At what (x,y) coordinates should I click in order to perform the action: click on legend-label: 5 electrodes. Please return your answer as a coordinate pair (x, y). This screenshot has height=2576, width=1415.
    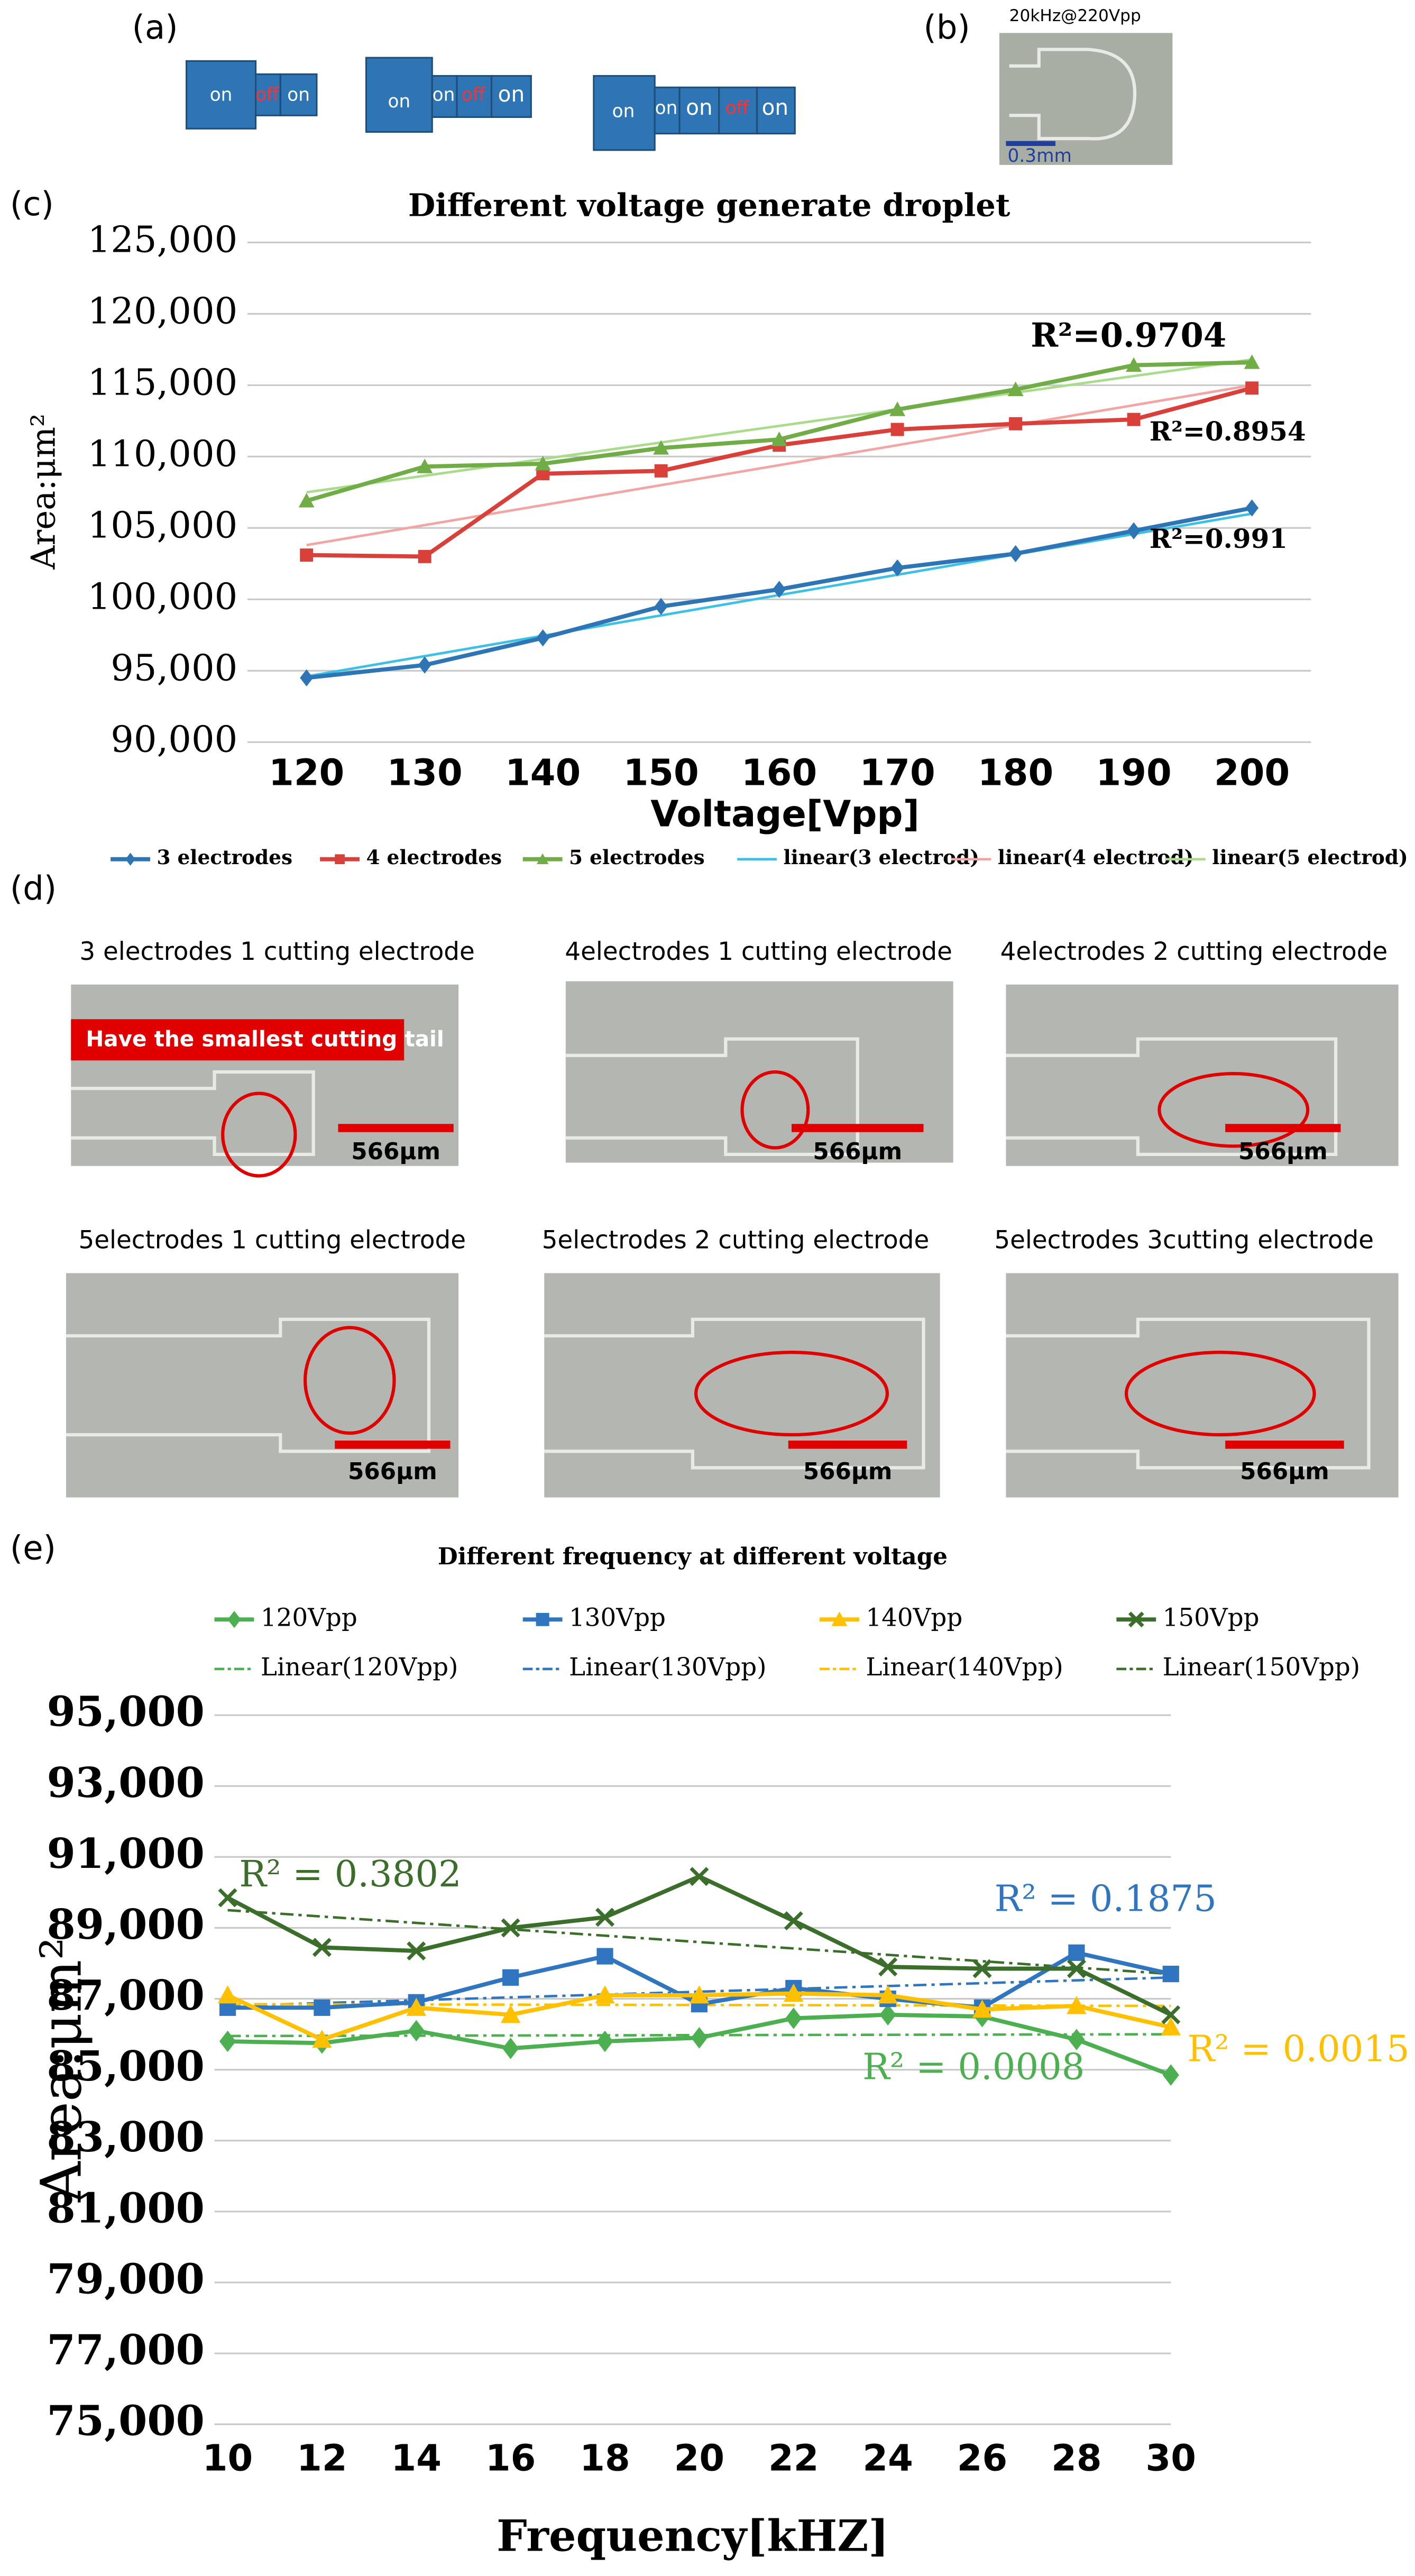
    Looking at the image, I should click on (637, 858).